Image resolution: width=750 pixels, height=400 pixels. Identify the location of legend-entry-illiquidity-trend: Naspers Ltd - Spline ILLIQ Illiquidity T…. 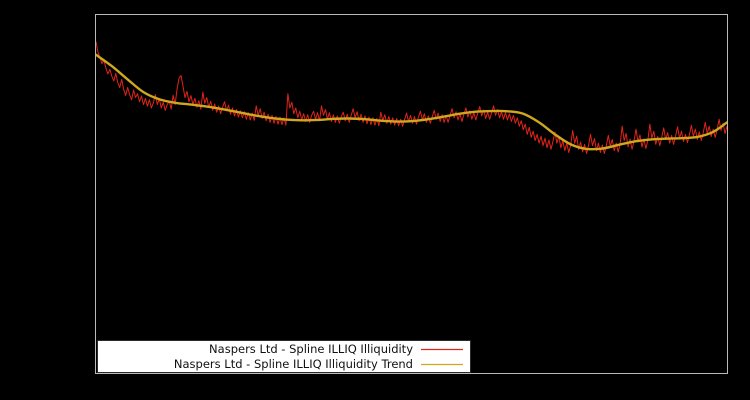
(281, 364).